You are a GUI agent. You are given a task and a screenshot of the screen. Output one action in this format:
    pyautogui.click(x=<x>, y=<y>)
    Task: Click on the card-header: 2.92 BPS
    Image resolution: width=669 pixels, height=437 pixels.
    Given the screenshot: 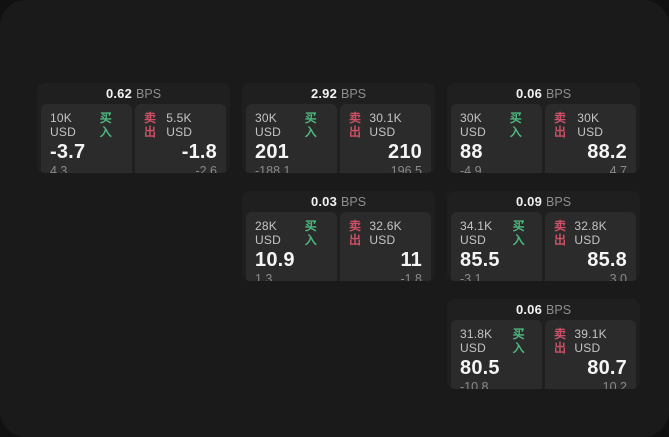 What is the action you would take?
    pyautogui.click(x=338, y=93)
    